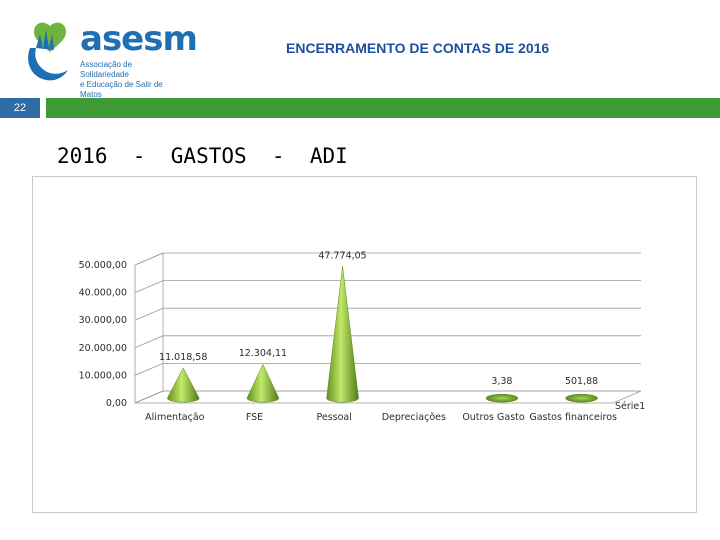 Image resolution: width=720 pixels, height=540 pixels. What do you see at coordinates (333, 417) in the screenshot?
I see `x-tick-label: Pessoal` at bounding box center [333, 417].